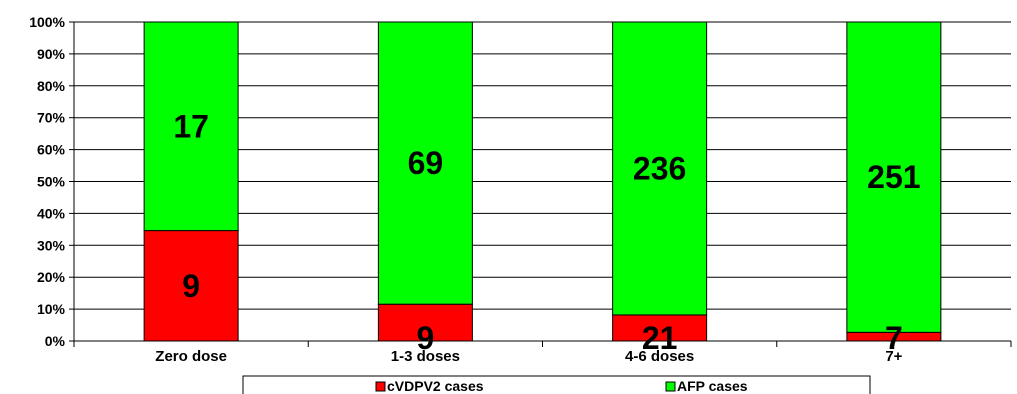  I want to click on legend-item-cvdpv2: cVDPV2 cases, so click(429, 386).